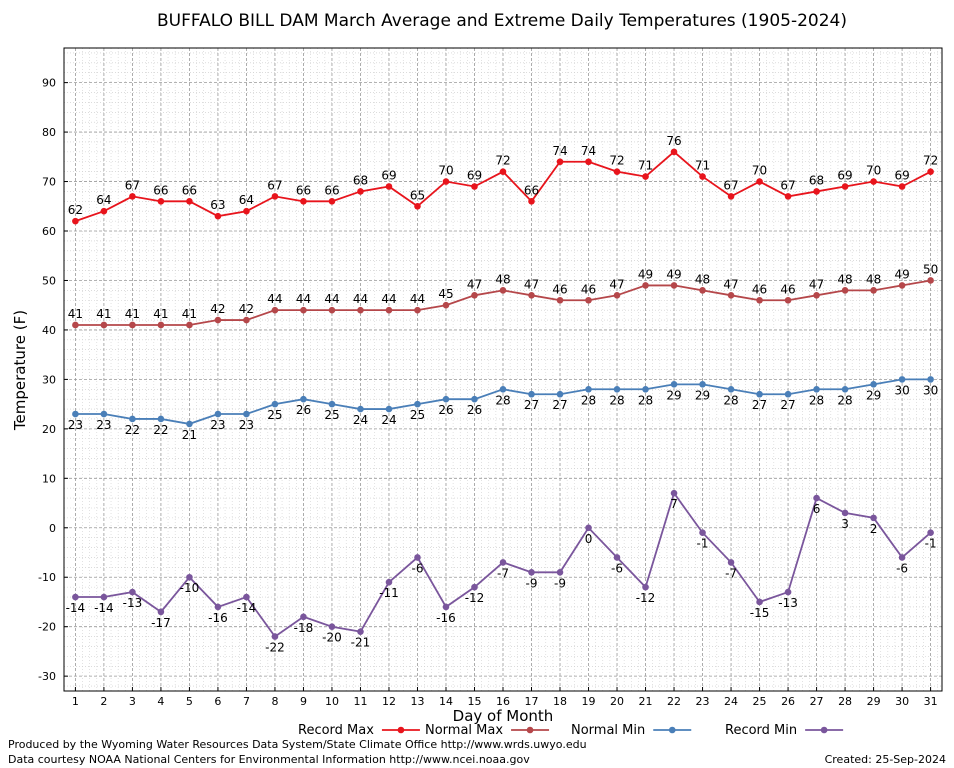  Describe the element at coordinates (844, 400) in the screenshot. I see `normal-min-data-label: 28` at that location.